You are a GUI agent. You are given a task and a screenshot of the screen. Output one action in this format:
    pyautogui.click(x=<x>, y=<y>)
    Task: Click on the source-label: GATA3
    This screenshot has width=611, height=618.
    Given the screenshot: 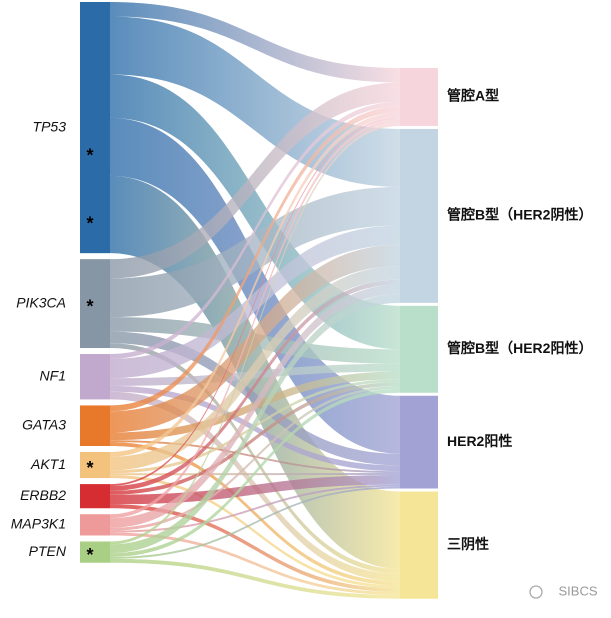 What is the action you would take?
    pyautogui.click(x=44, y=424)
    